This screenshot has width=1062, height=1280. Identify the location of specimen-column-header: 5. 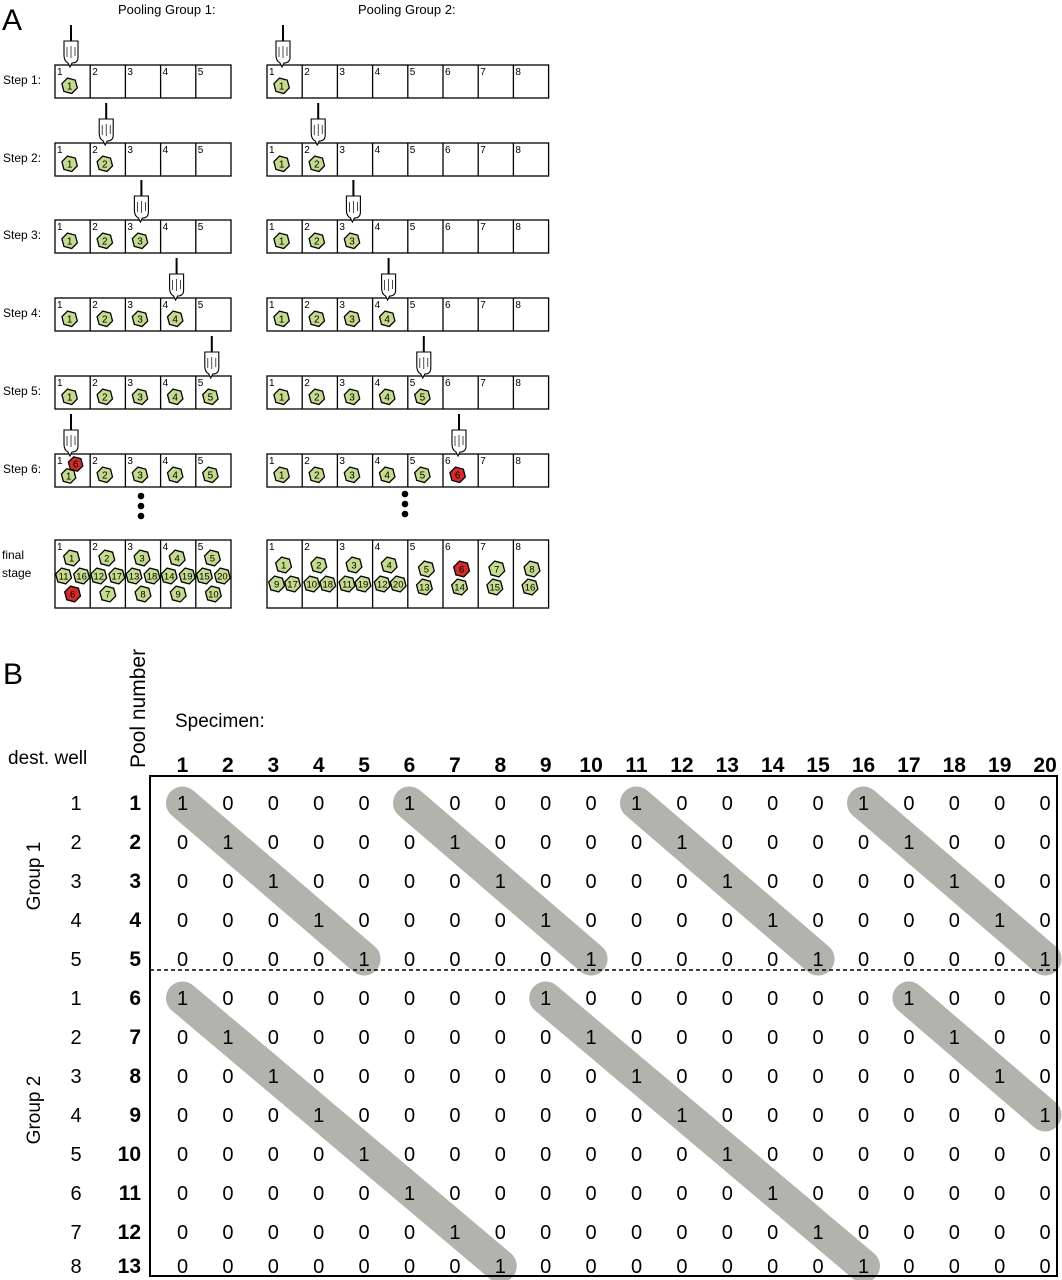
(364, 765).